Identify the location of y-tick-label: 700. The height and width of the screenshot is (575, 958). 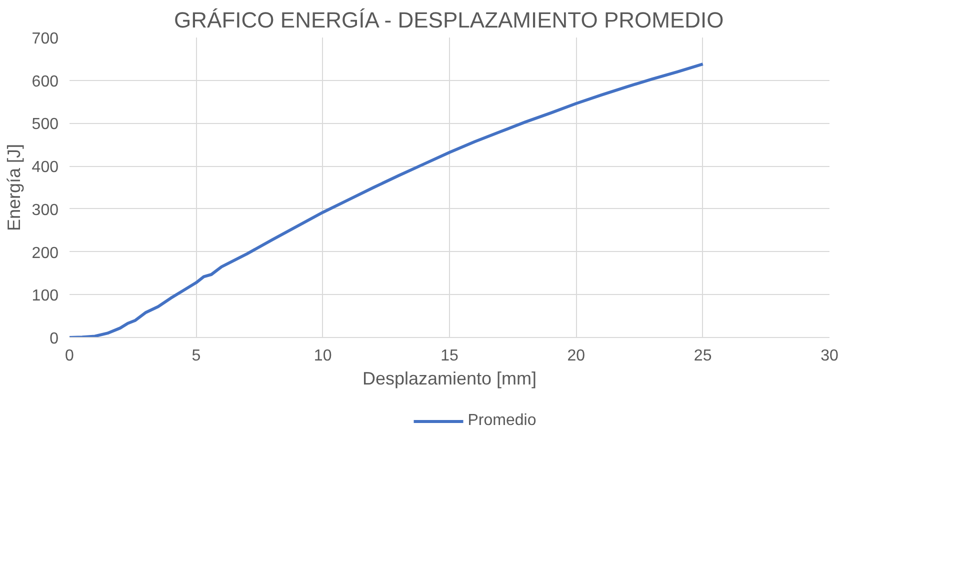
(45, 39).